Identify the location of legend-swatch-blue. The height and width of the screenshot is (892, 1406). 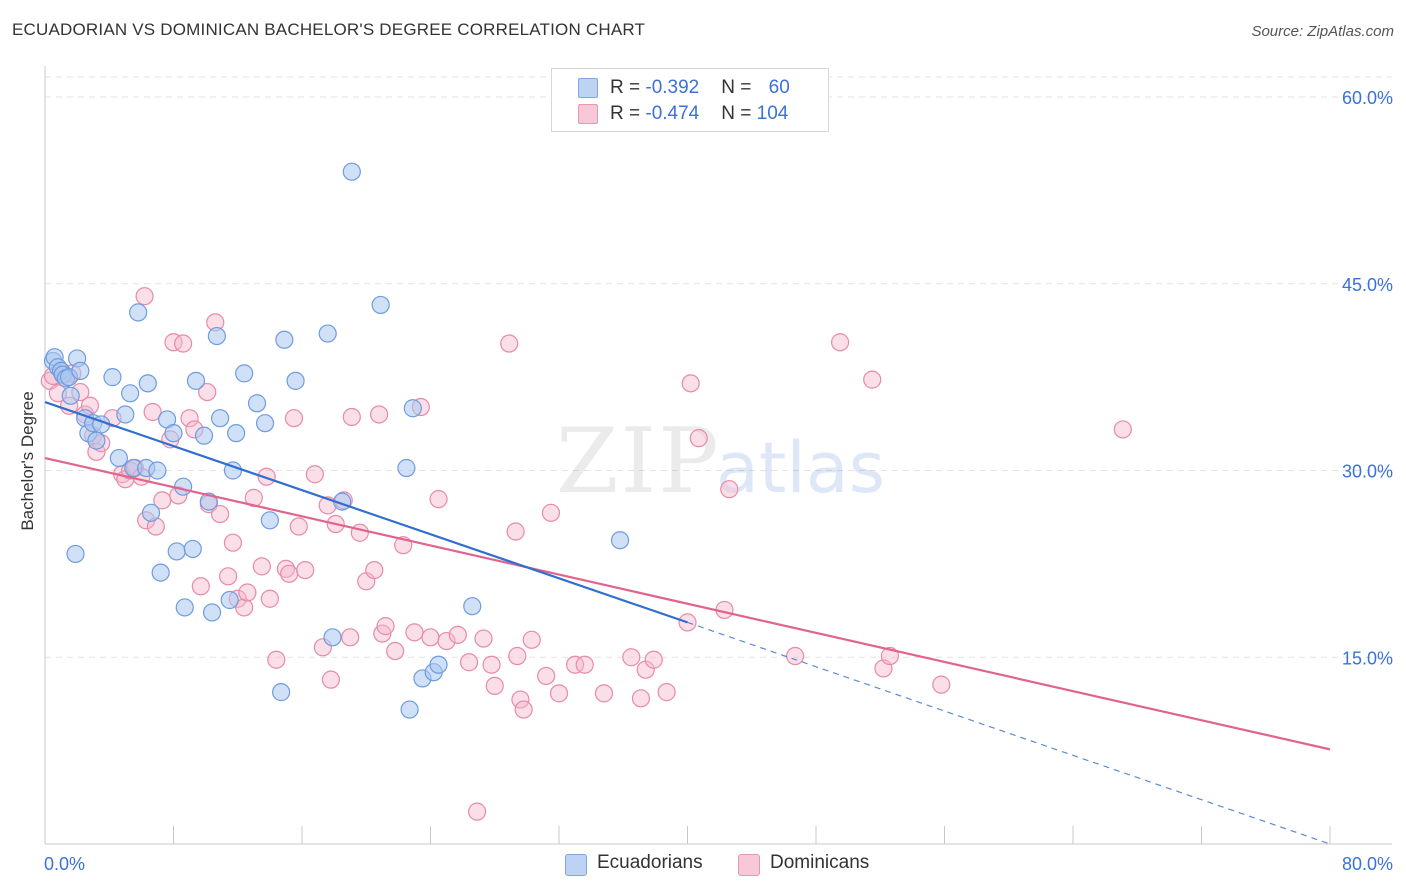
(576, 865).